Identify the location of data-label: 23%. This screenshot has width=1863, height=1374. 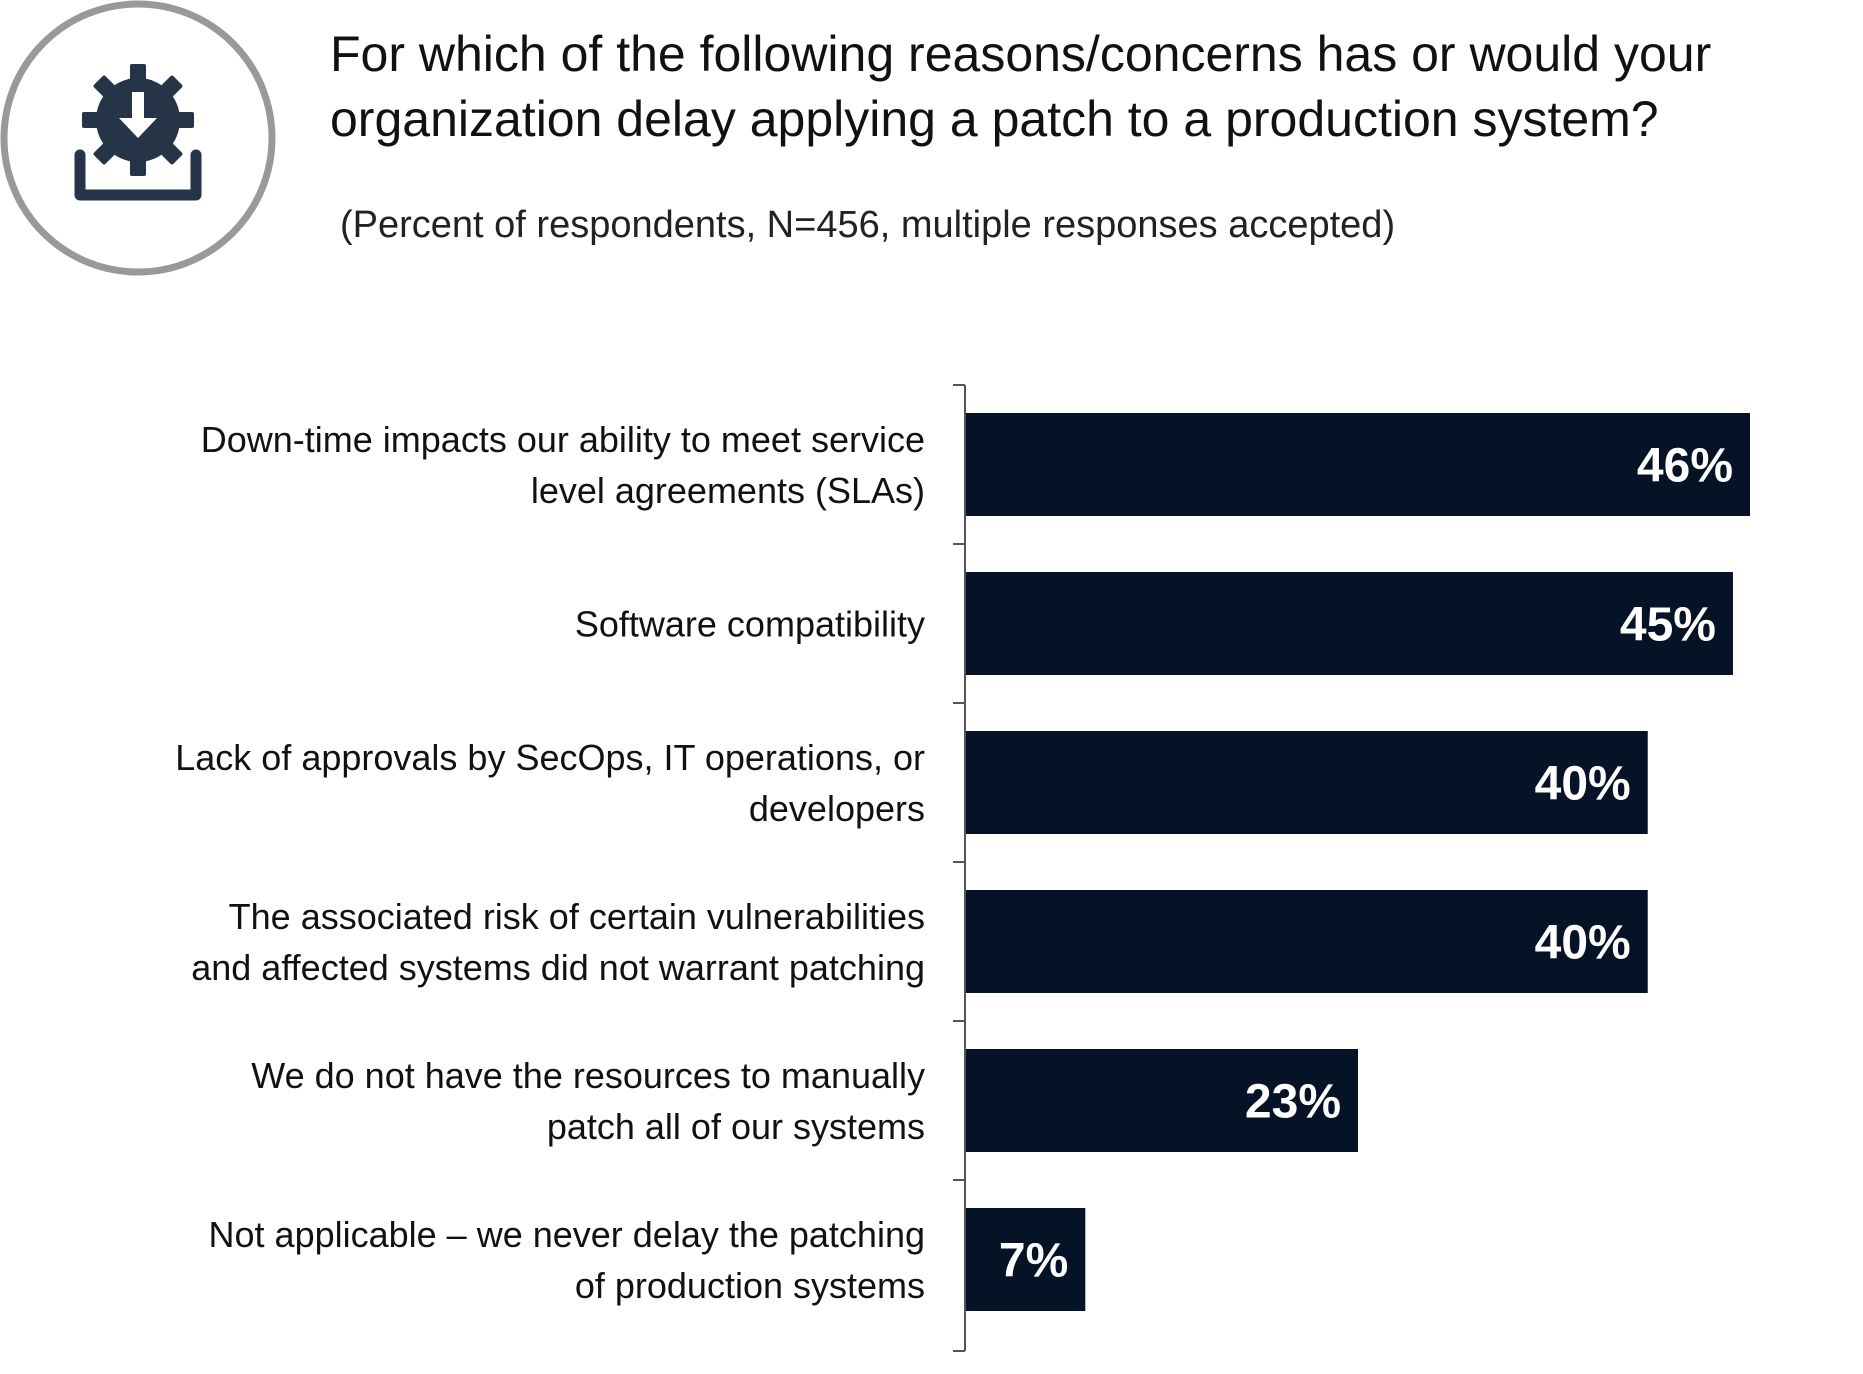
(1293, 1102).